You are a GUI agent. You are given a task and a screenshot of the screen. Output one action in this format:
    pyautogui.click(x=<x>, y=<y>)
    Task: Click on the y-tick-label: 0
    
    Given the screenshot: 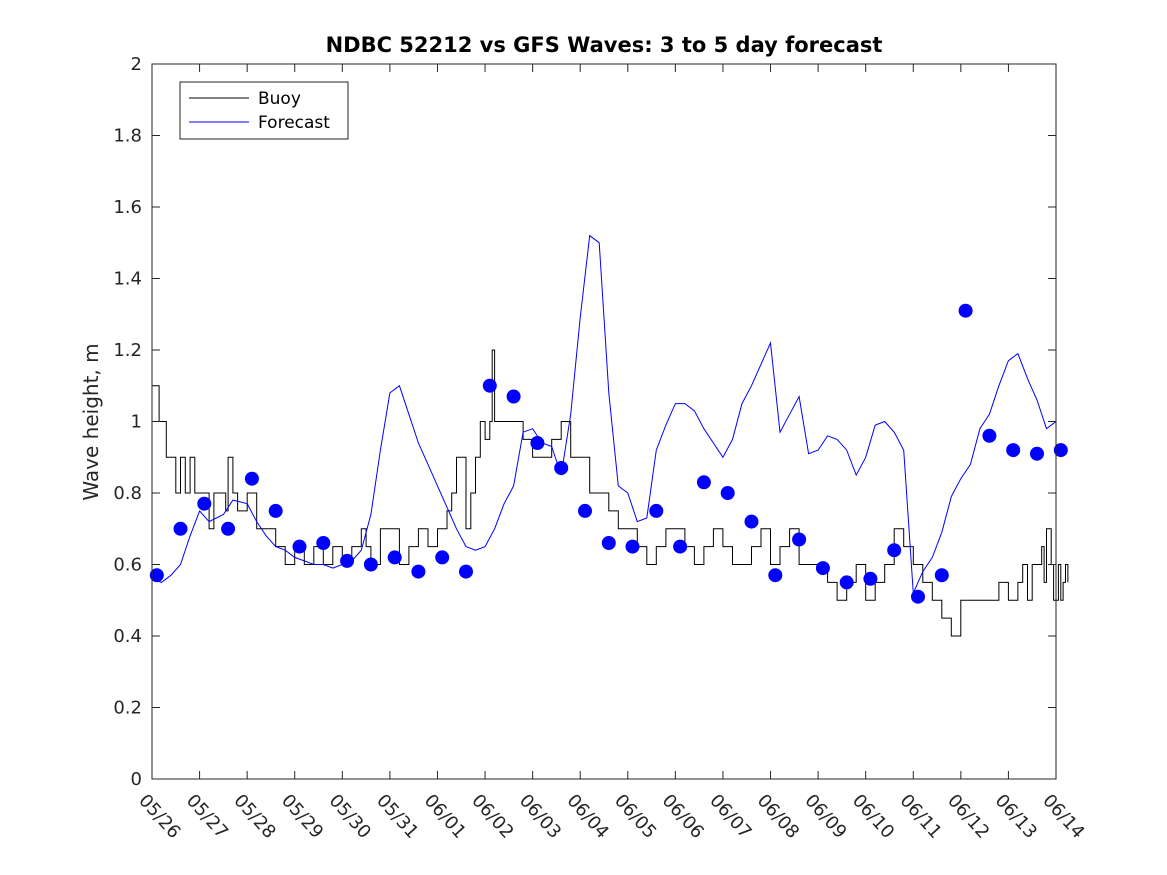 What is the action you would take?
    pyautogui.click(x=136, y=779)
    